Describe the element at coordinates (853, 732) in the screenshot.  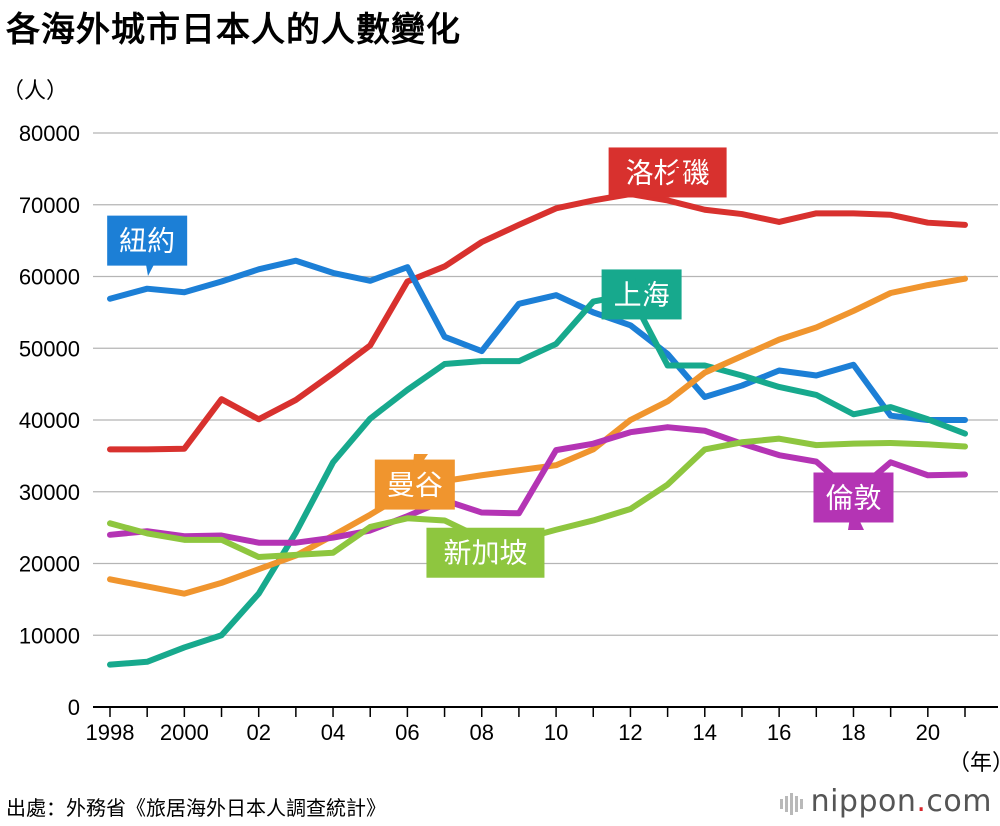
I see `x-tick-label: 18` at that location.